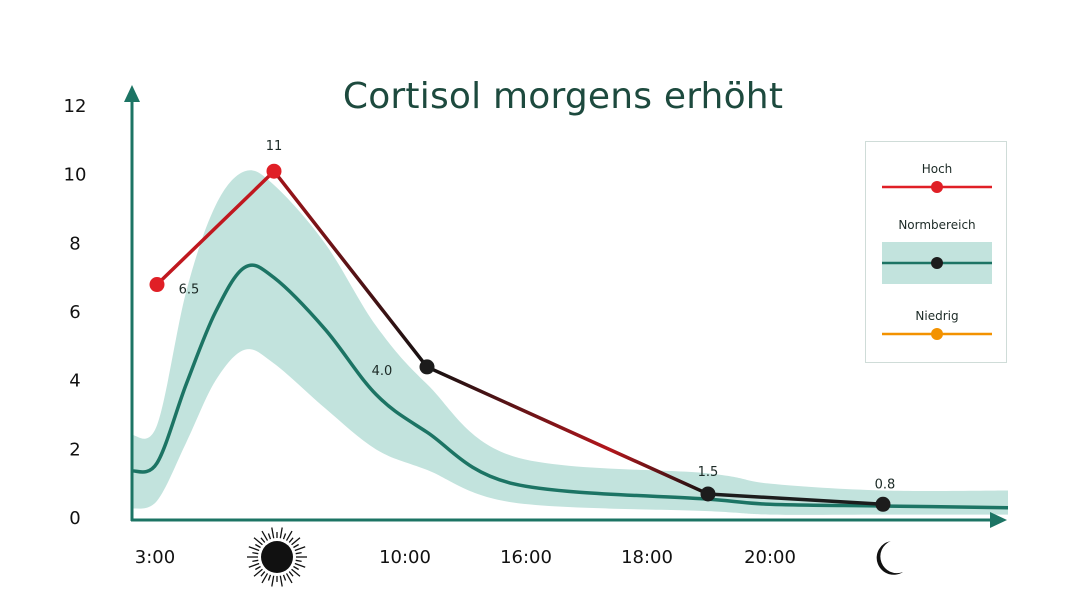  Describe the element at coordinates (189, 290) in the screenshot. I see `data-label: 6.5` at that location.